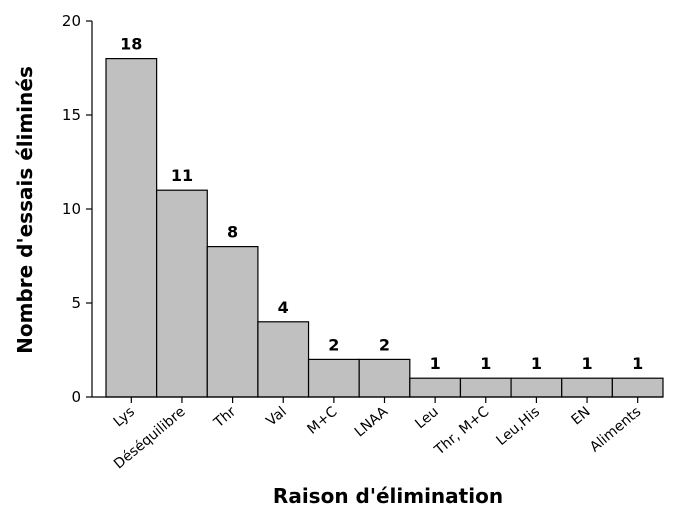 The height and width of the screenshot is (509, 696). I want to click on data-label-1: 18, so click(131, 44).